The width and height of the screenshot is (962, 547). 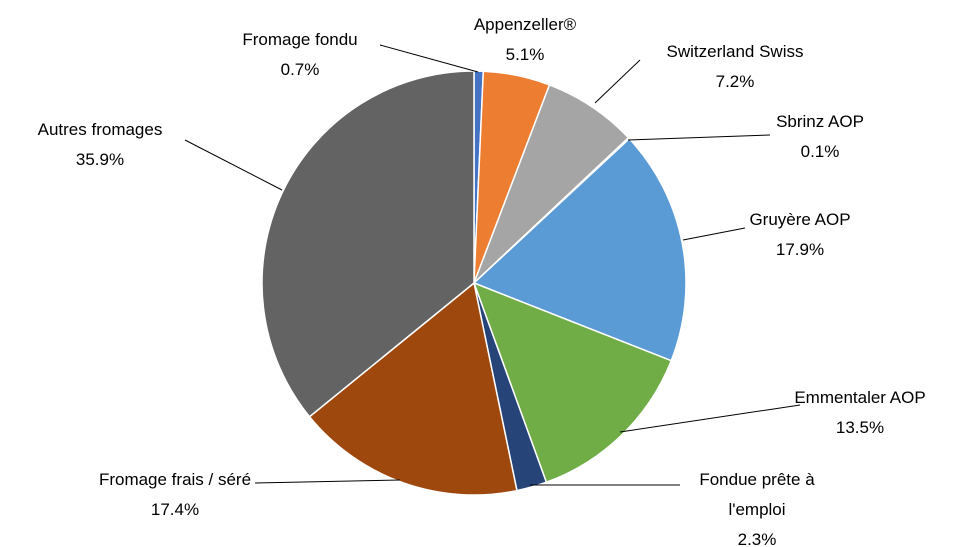 What do you see at coordinates (860, 427) in the screenshot?
I see `value-label: 13.5%` at bounding box center [860, 427].